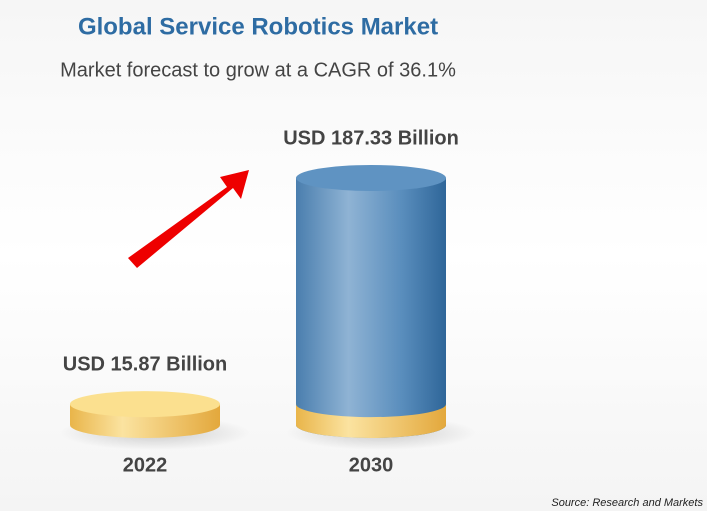 The image size is (707, 511). Describe the element at coordinates (371, 465) in the screenshot. I see `x-tick-label: 2030` at that location.